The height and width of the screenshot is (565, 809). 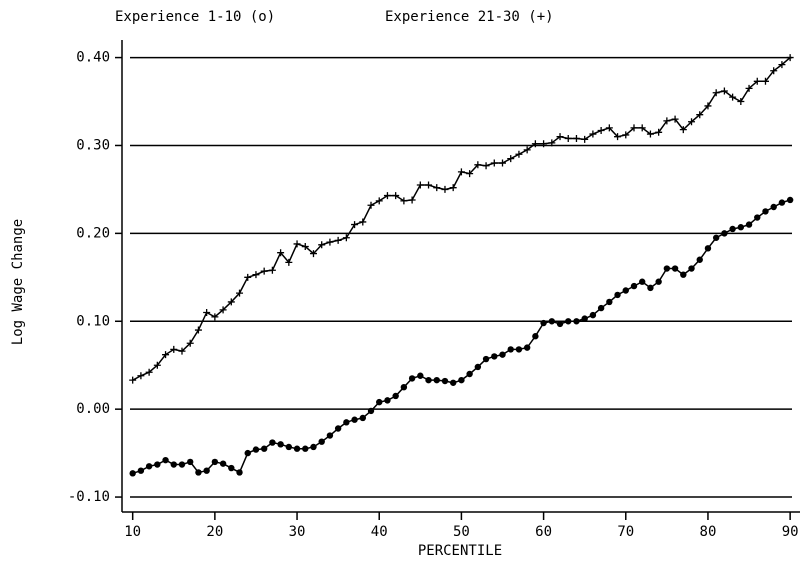 What do you see at coordinates (89, 497) in the screenshot?
I see `y-tick-label: -0.10` at bounding box center [89, 497].